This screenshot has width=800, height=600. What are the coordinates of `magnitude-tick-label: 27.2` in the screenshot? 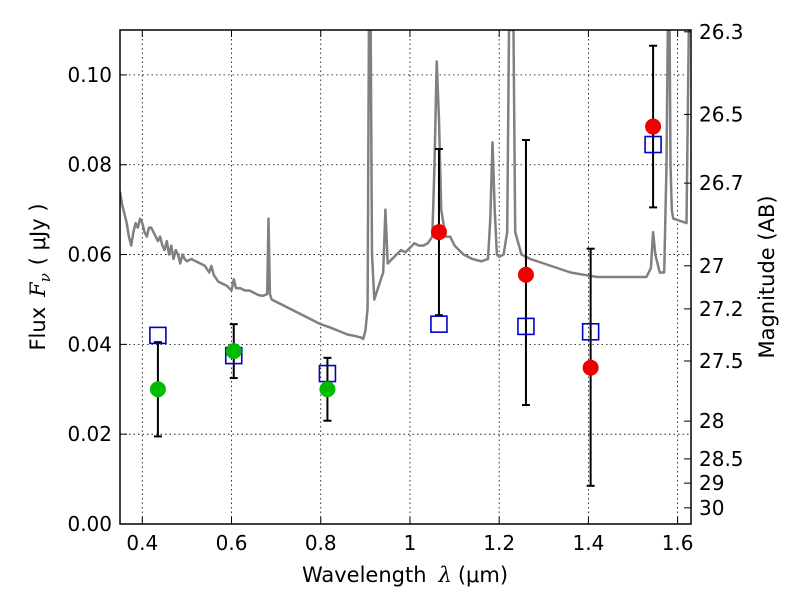 It's located at (721, 309).